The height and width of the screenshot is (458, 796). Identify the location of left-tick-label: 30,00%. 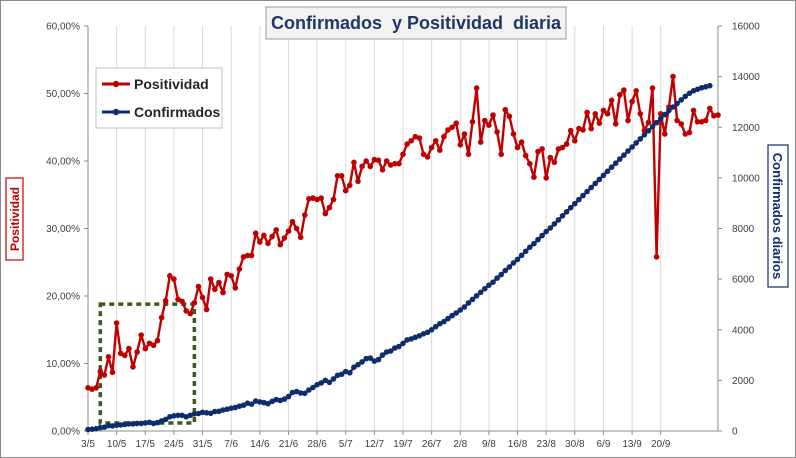
(63, 229).